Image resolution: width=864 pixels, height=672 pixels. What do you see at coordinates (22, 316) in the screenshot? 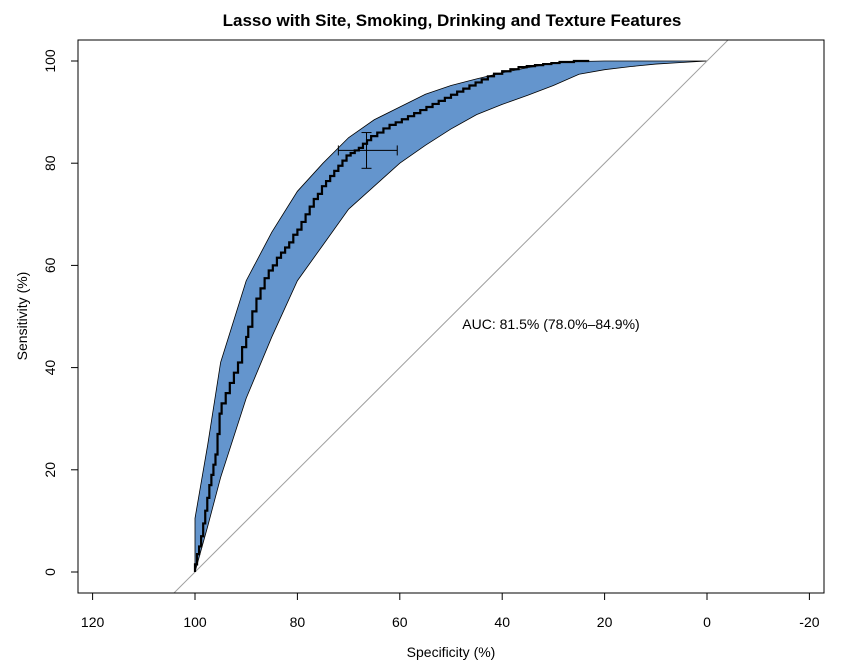
I see `y-axis-label: Sensitivity (%)` at bounding box center [22, 316].